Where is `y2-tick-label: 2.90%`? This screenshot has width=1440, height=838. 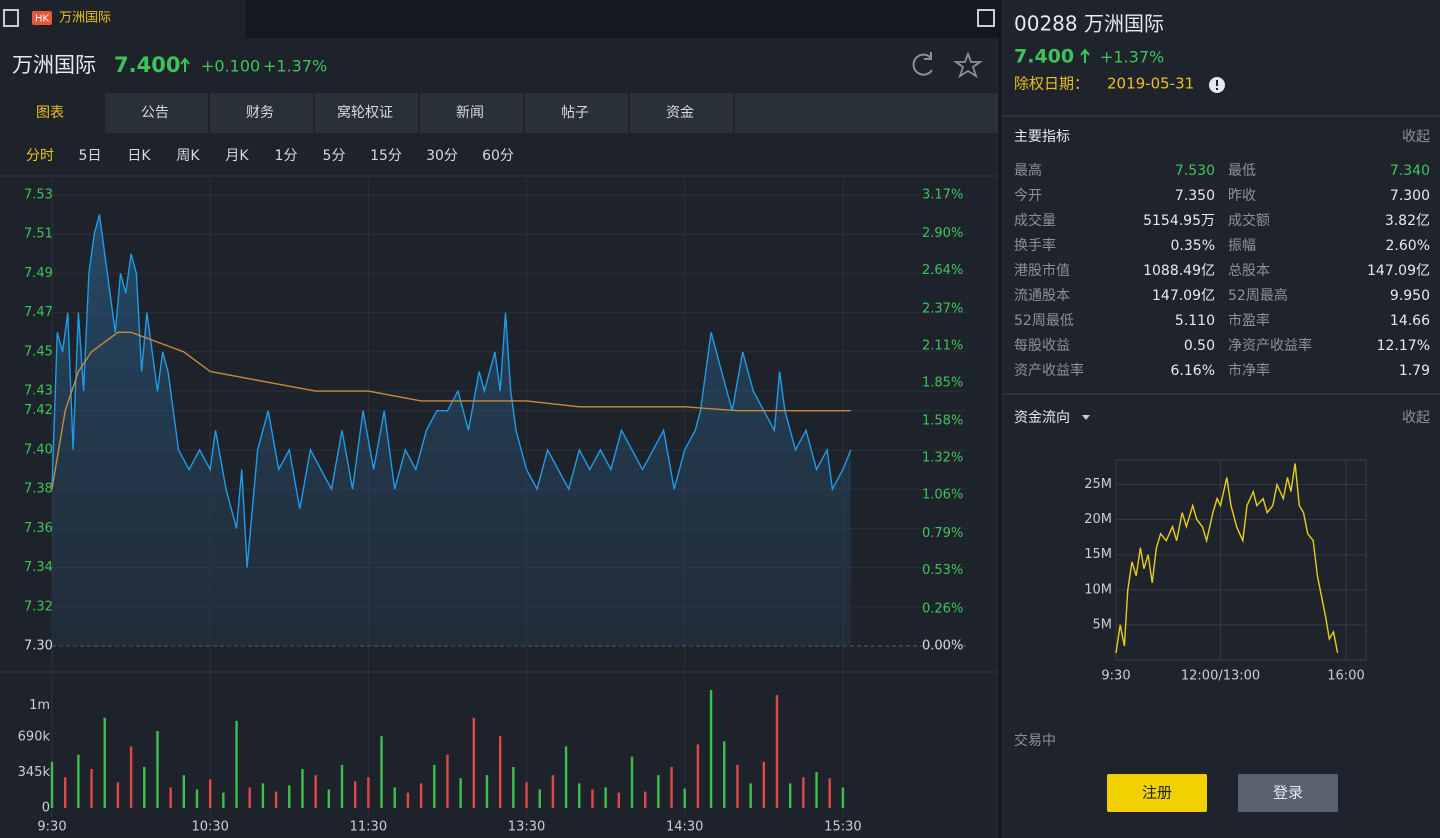
y2-tick-label: 2.90% is located at coordinates (942, 233).